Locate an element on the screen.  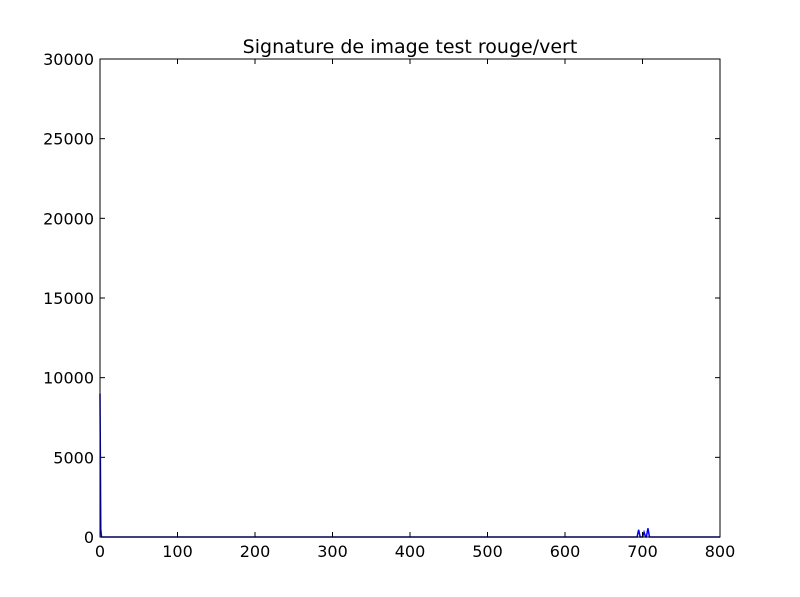
x-tick-label: 600 is located at coordinates (565, 551).